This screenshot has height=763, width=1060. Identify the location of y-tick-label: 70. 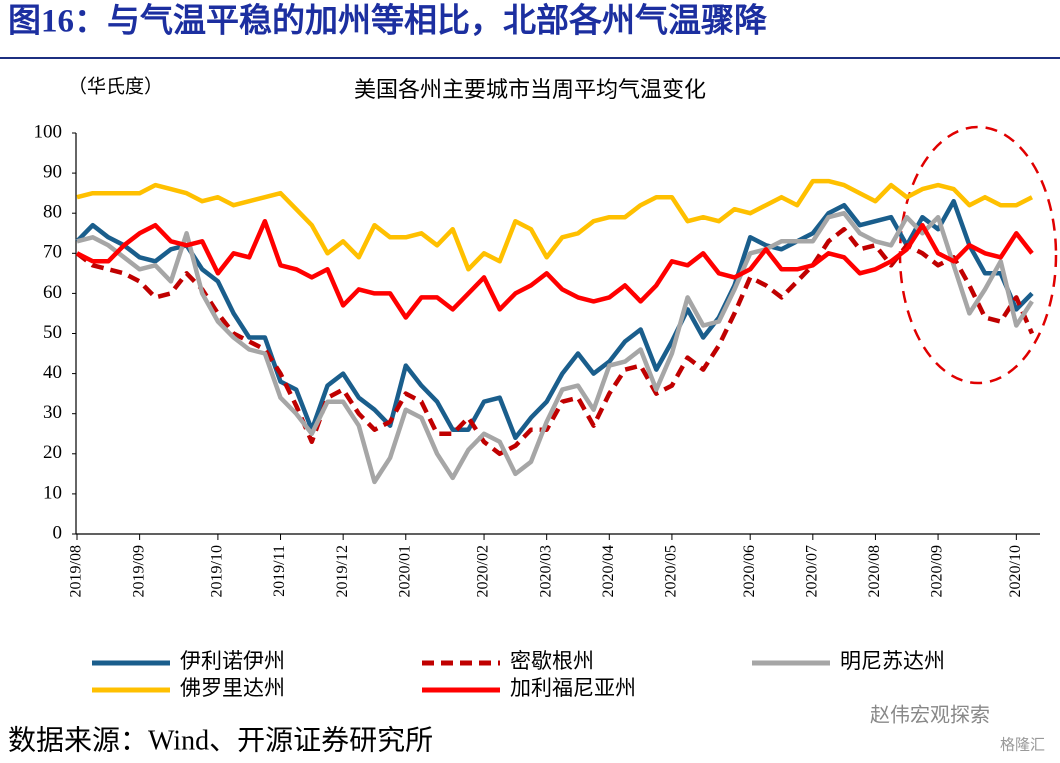
(52, 252).